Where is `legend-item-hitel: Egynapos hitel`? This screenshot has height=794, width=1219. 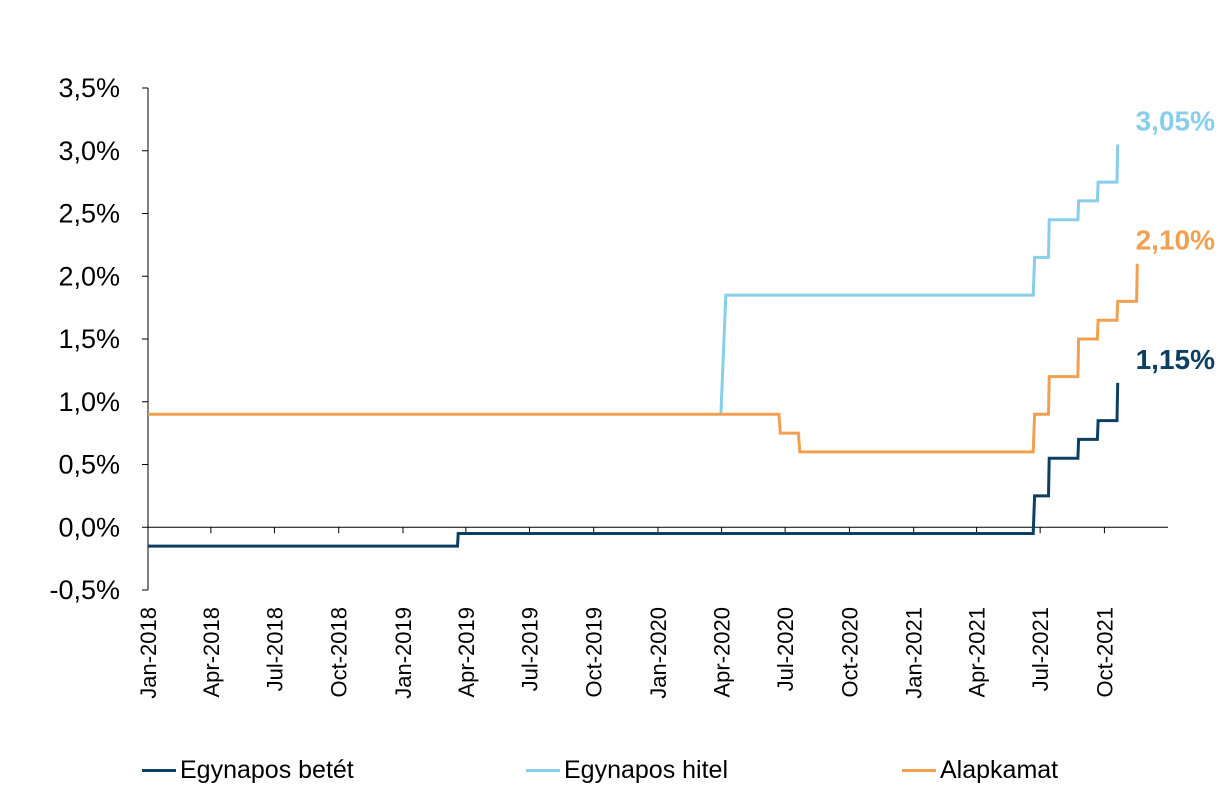
legend-item-hitel: Egynapos hitel is located at coordinates (627, 770).